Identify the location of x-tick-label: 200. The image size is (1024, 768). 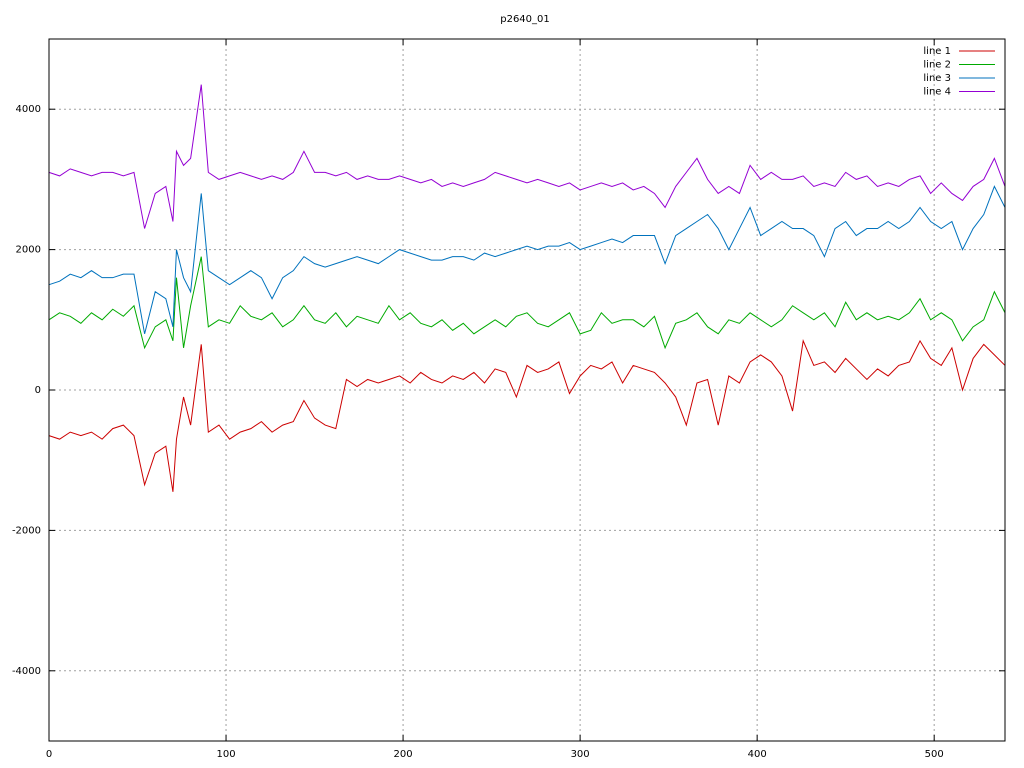
(403, 754).